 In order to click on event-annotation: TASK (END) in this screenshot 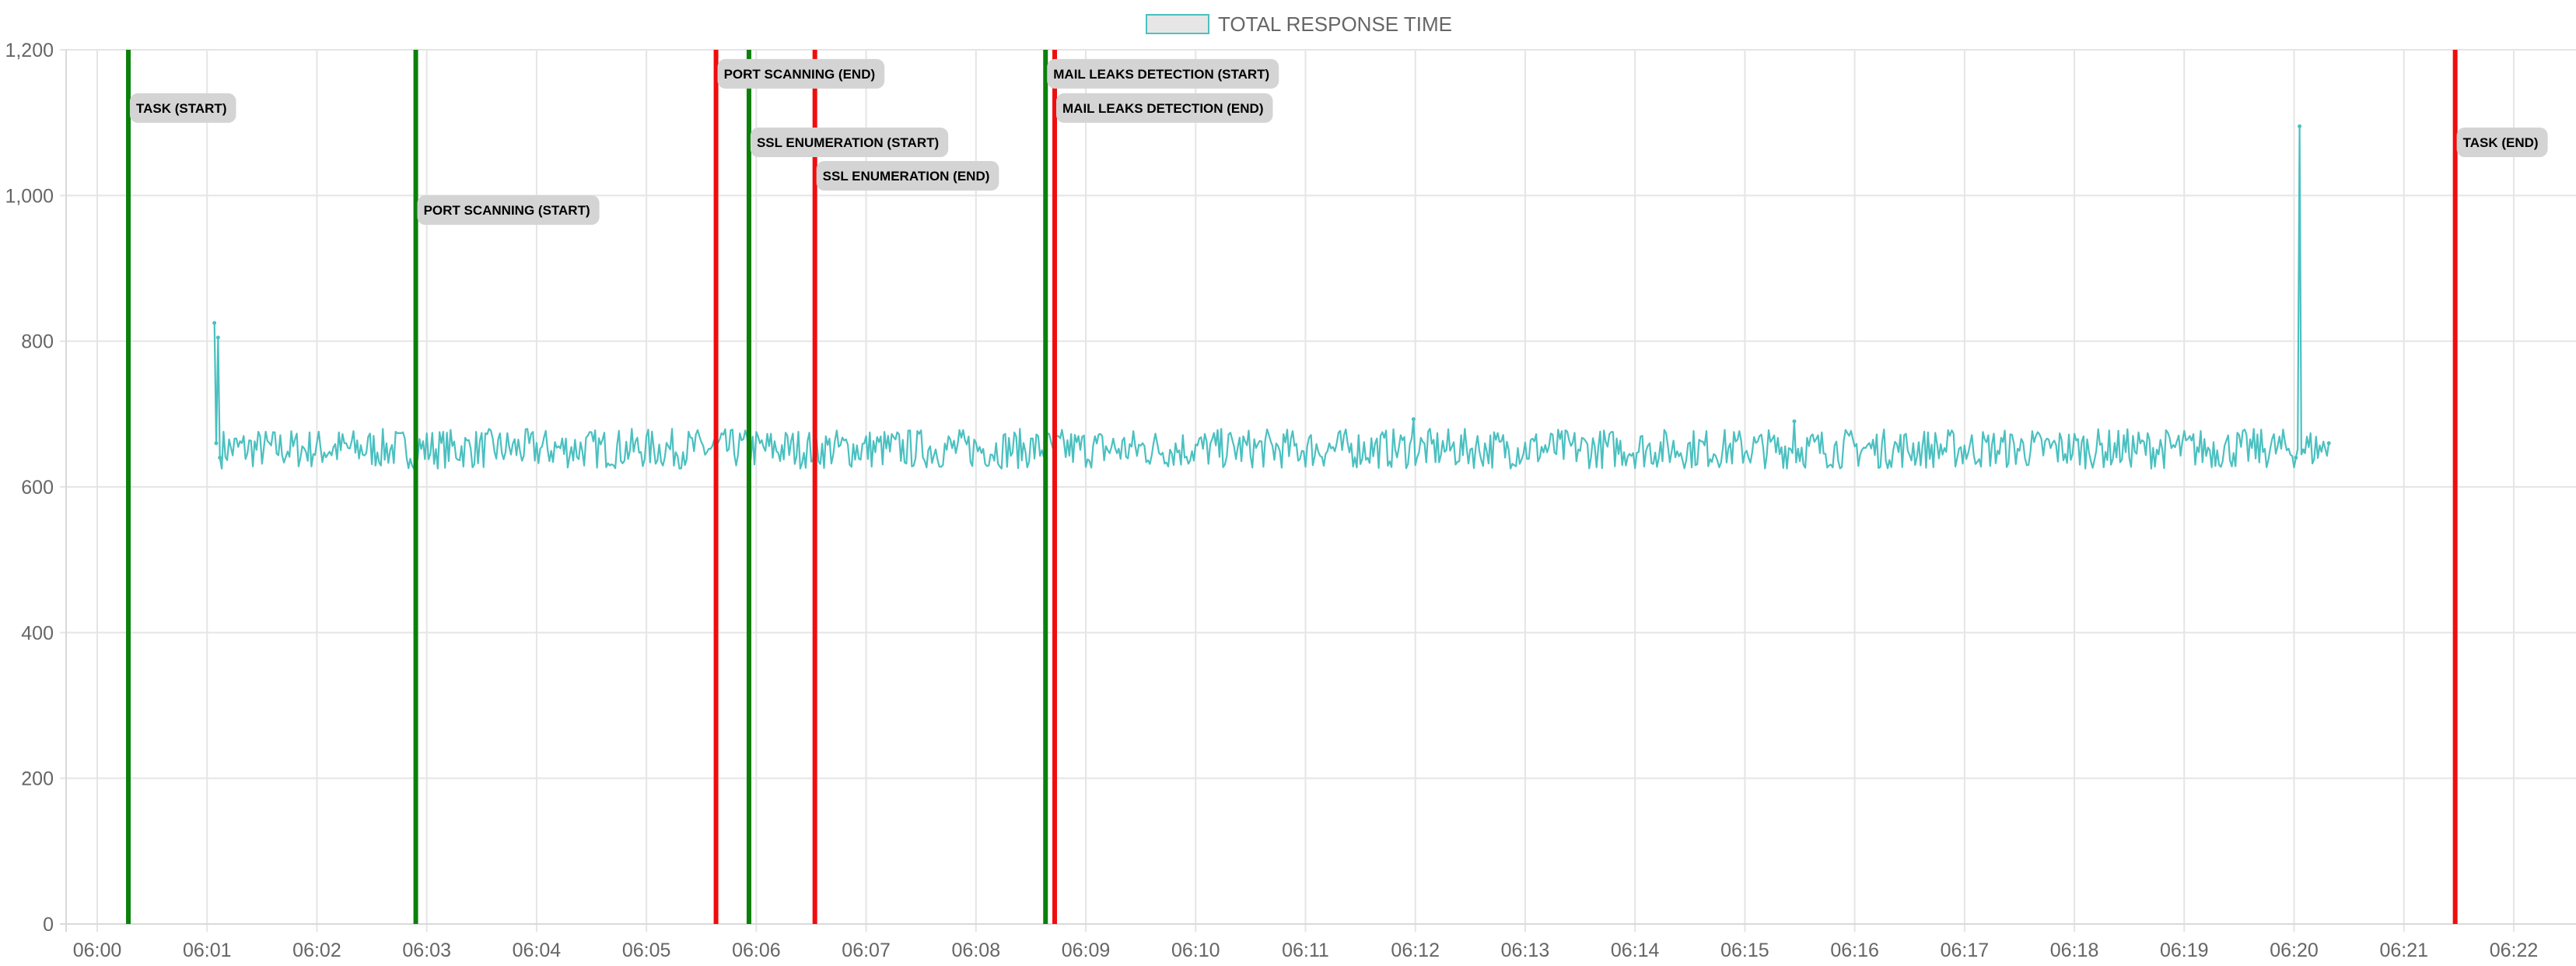, I will do `click(2502, 142)`.